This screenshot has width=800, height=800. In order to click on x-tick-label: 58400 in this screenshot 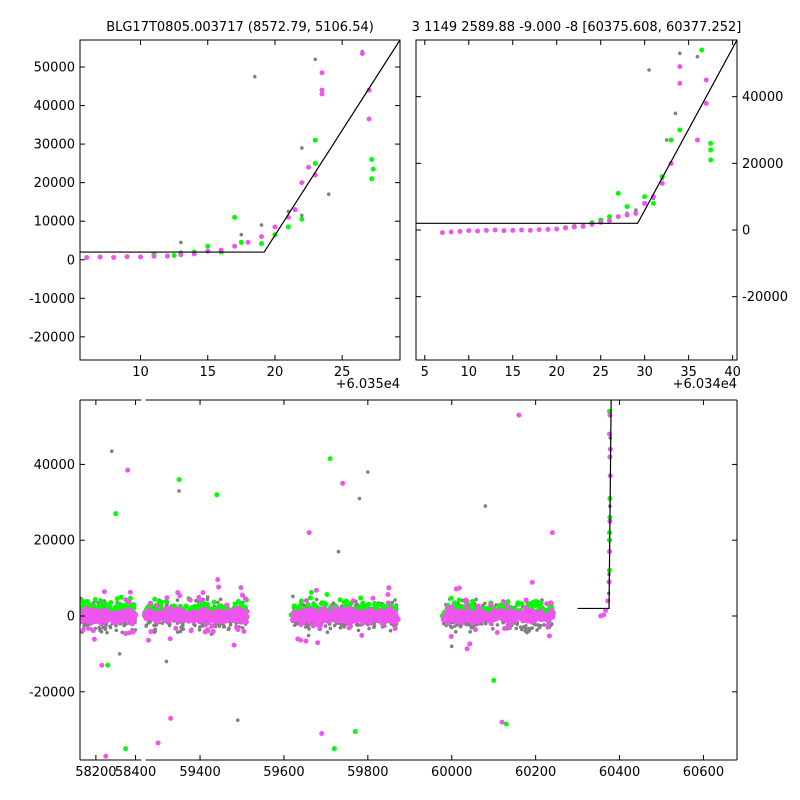, I will do `click(135, 772)`.